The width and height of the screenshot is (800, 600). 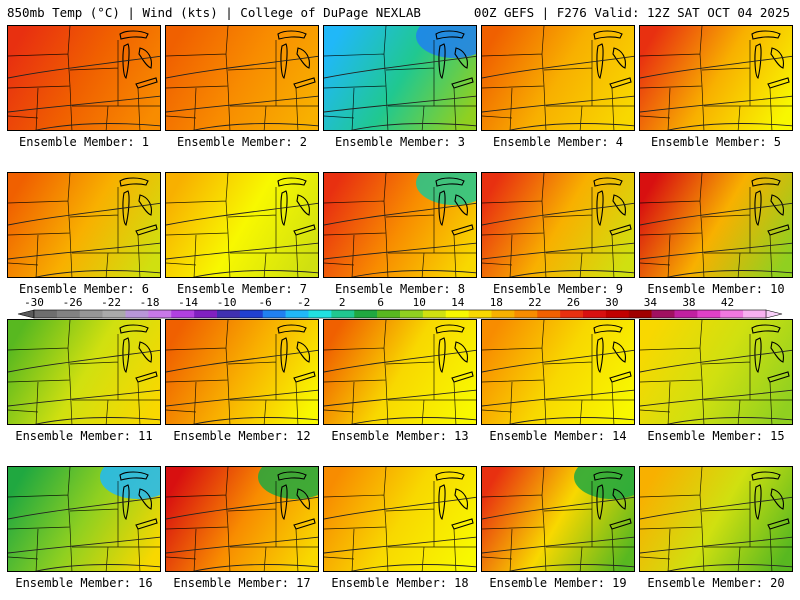 What do you see at coordinates (727, 302) in the screenshot?
I see `colorbar-tick-label: 42` at bounding box center [727, 302].